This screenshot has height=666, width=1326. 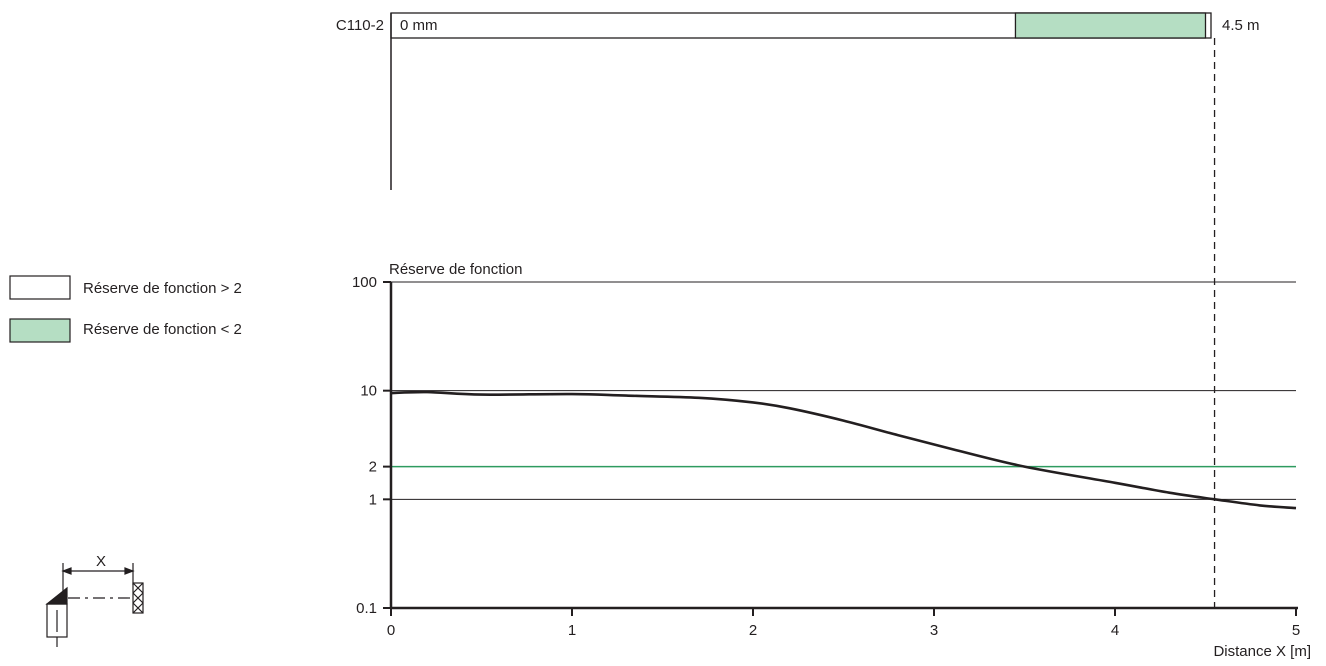 I want to click on x-tick-label: 4, so click(x=1115, y=630).